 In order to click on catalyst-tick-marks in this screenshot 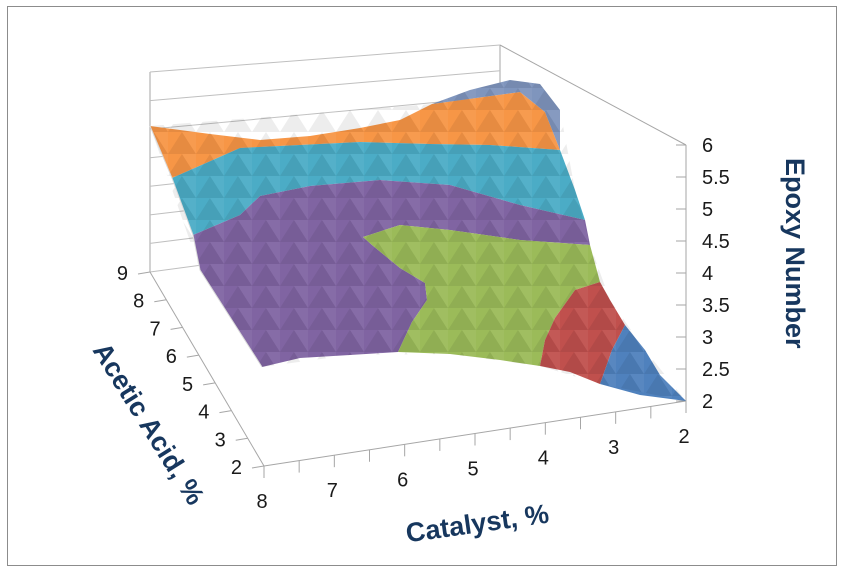, I will do `click(475, 439)`.